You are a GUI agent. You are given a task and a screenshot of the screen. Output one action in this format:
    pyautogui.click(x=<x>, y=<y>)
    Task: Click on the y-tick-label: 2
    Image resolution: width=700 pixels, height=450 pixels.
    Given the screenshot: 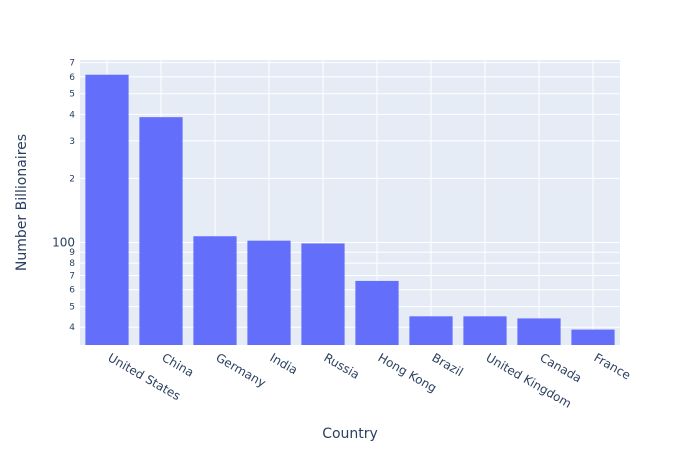 What is the action you would take?
    pyautogui.click(x=72, y=179)
    